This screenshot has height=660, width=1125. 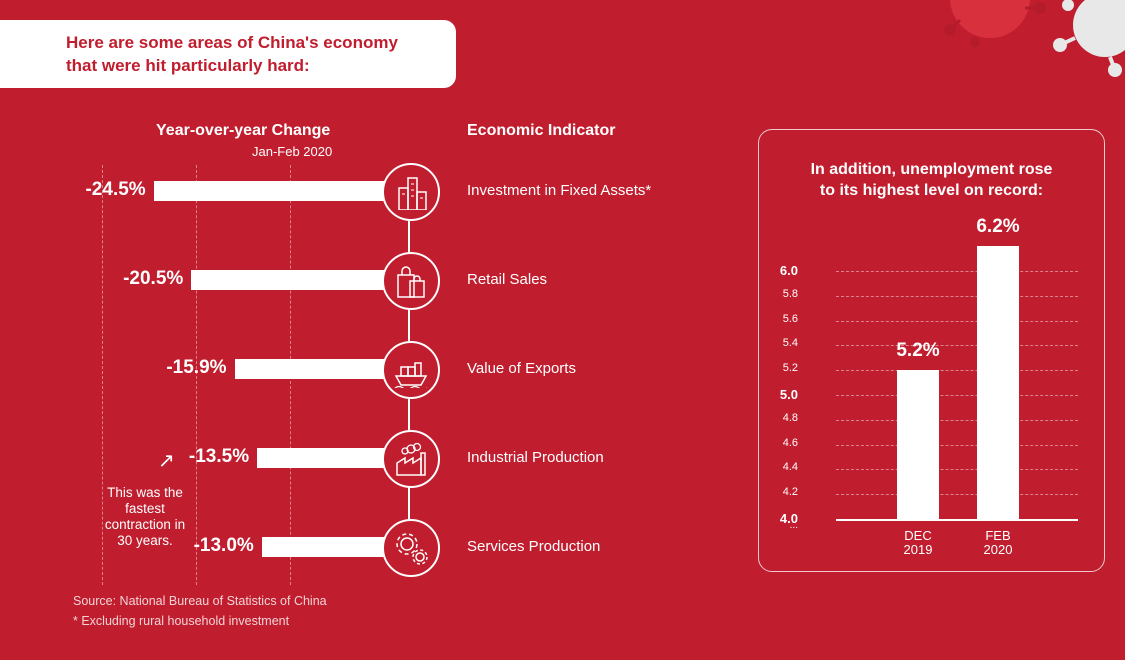 What do you see at coordinates (232, 42) in the screenshot?
I see `page-title-line-1: Here are some areas of China's economy` at bounding box center [232, 42].